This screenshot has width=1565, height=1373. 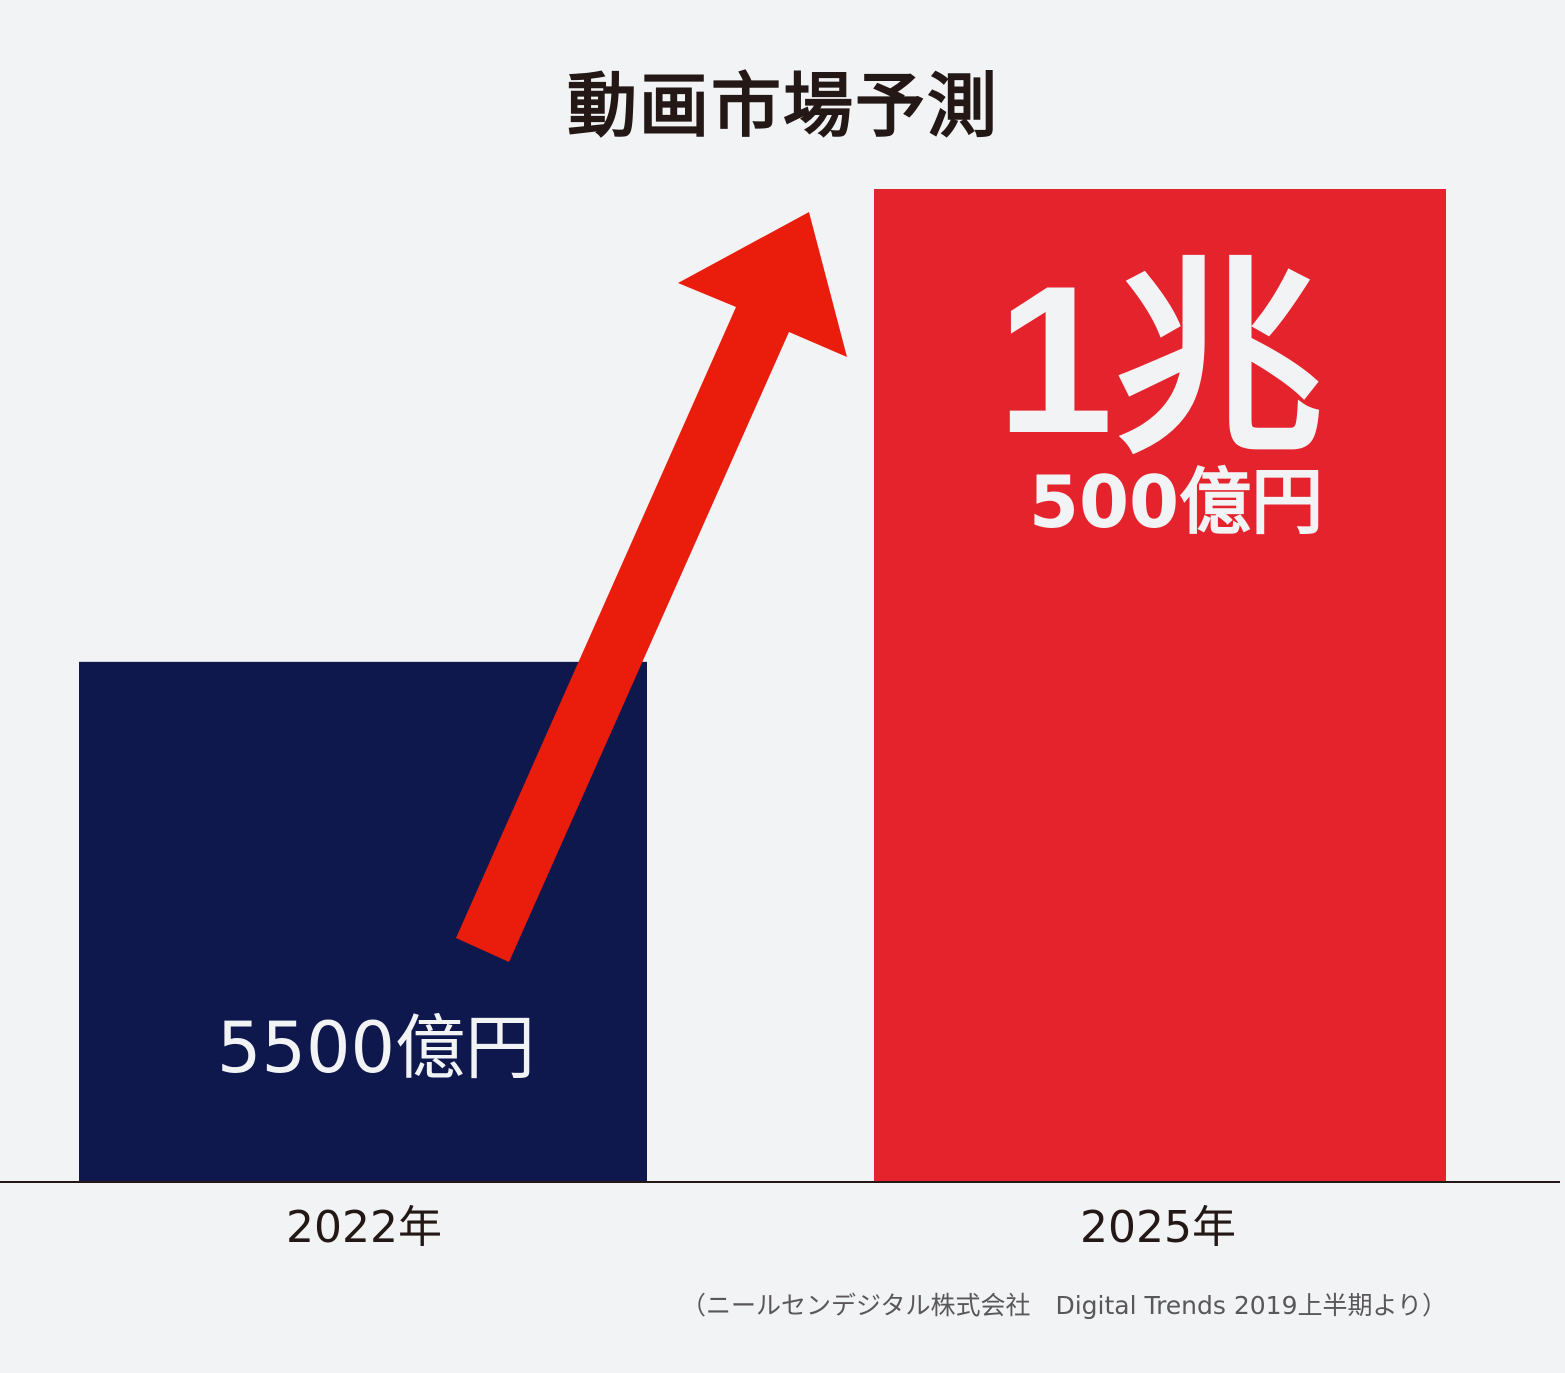 What do you see at coordinates (376, 1048) in the screenshot?
I see `data-label-2022: 5500億円` at bounding box center [376, 1048].